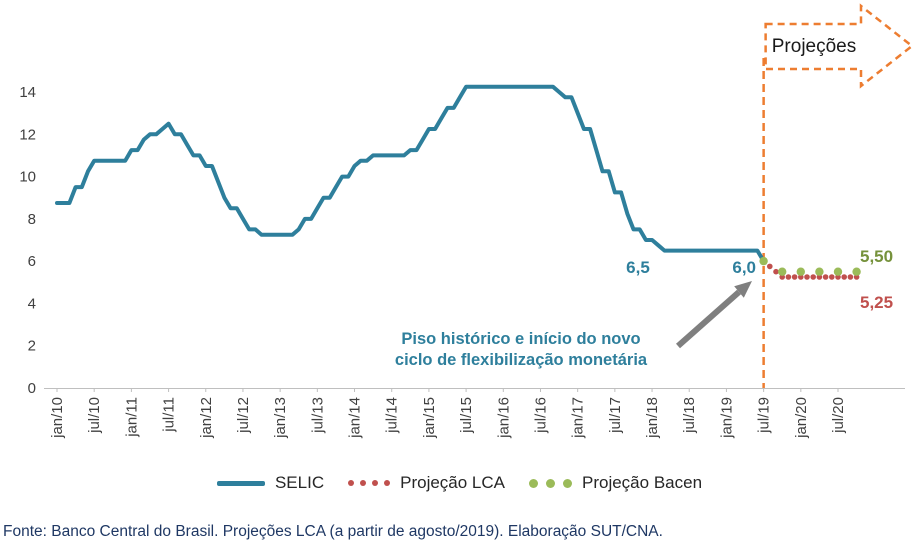 This screenshot has width=919, height=552. I want to click on x-tick-label: jan/17, so click(578, 418).